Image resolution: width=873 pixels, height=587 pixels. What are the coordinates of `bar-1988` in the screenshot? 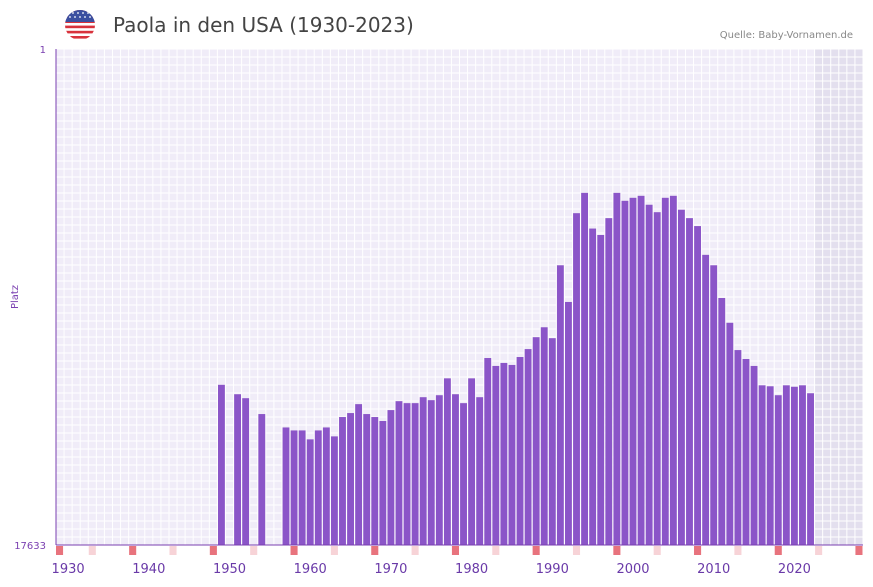 It's located at (536, 441).